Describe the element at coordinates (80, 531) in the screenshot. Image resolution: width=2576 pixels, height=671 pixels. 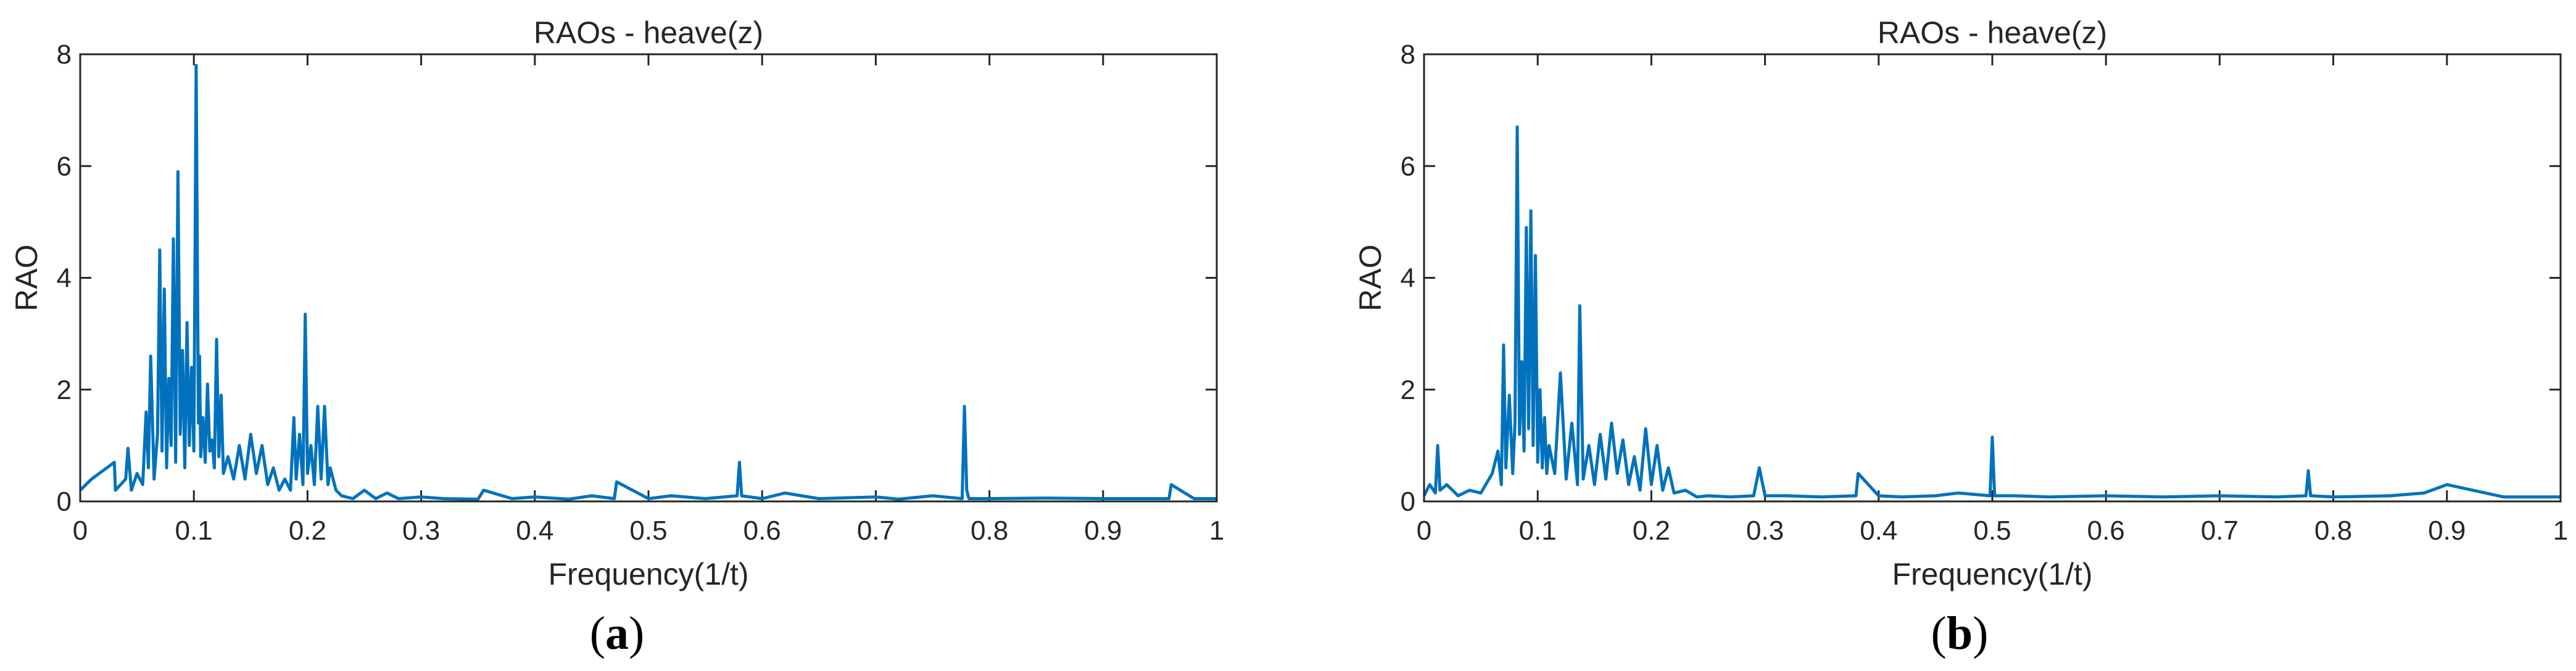
I see `x-tick-label: 0` at that location.